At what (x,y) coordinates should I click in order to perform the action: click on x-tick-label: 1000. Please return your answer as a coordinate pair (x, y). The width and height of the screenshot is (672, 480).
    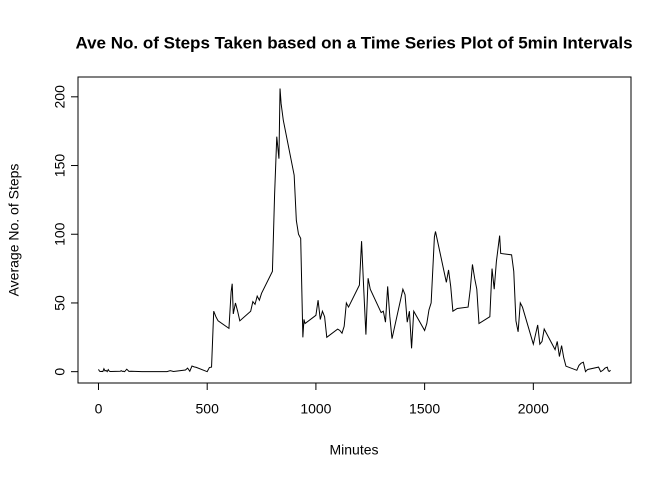
    Looking at the image, I should click on (315, 409).